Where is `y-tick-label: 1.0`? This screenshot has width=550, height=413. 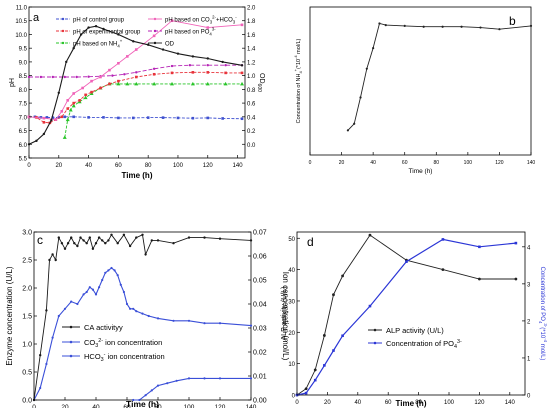
y-tick-label: 1.0 is located at coordinates (27, 345).